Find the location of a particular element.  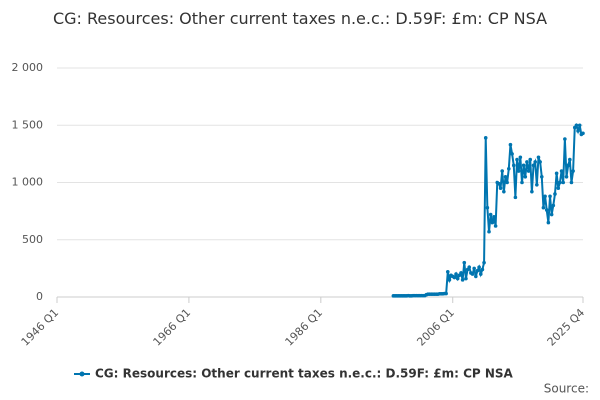

x-tick-label: 2006 Q1 is located at coordinates (435, 327).